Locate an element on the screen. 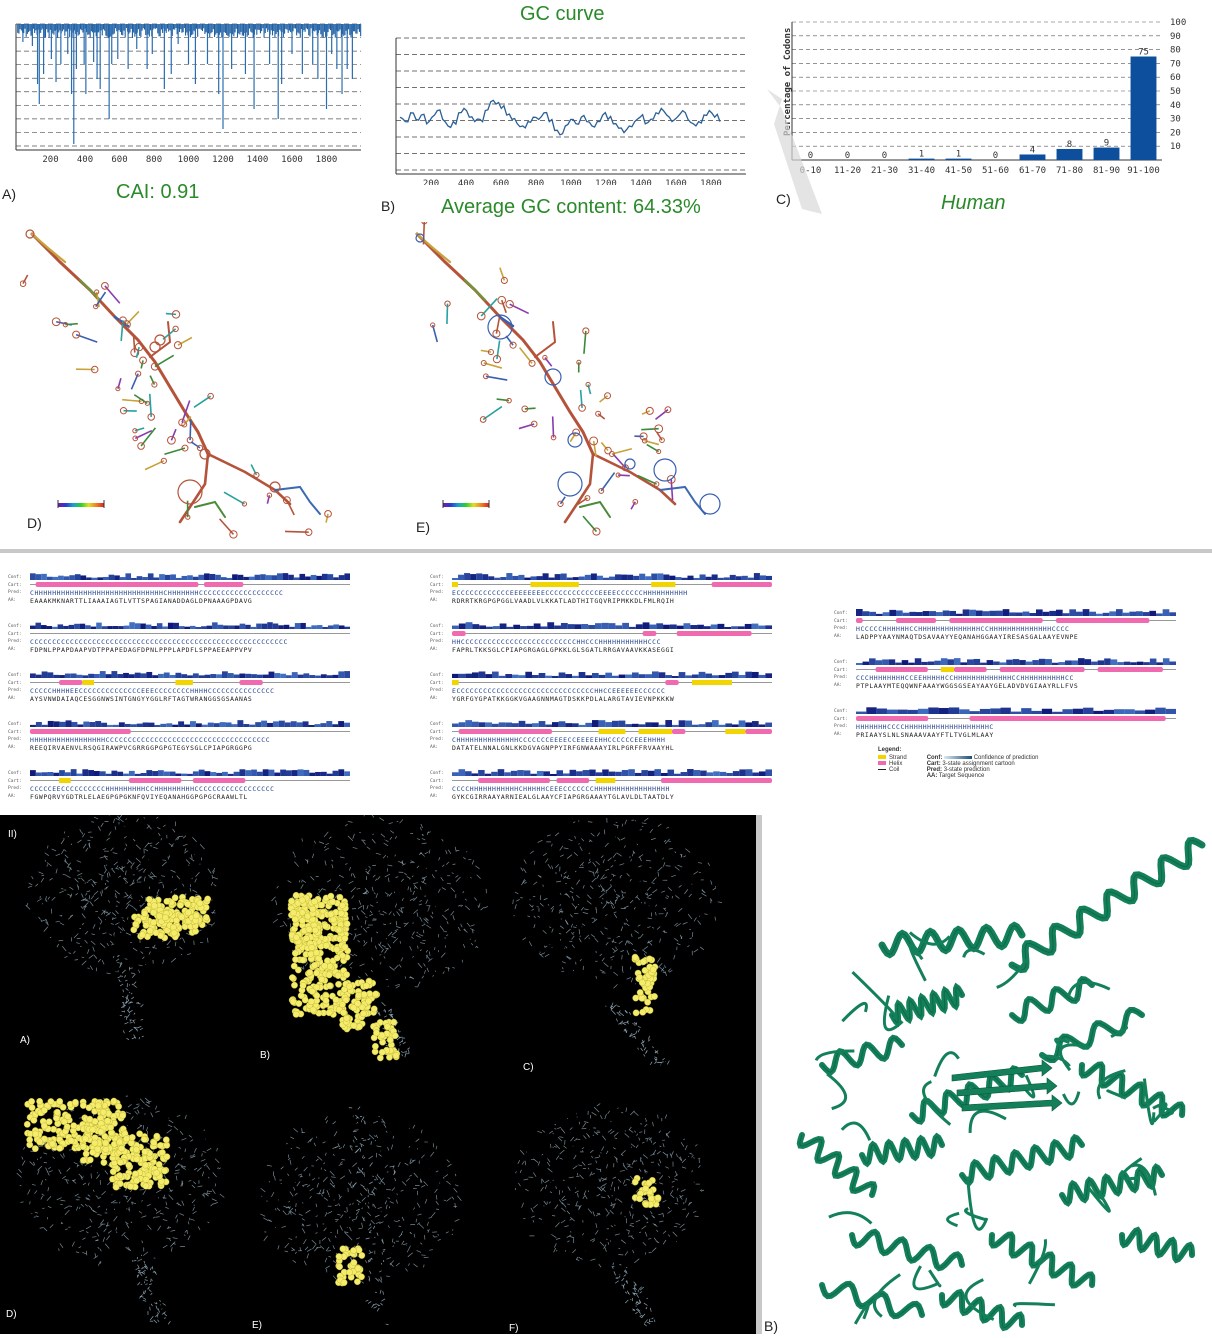 The width and height of the screenshot is (1212, 1338). gc-x-tick: 1200 is located at coordinates (606, 182).